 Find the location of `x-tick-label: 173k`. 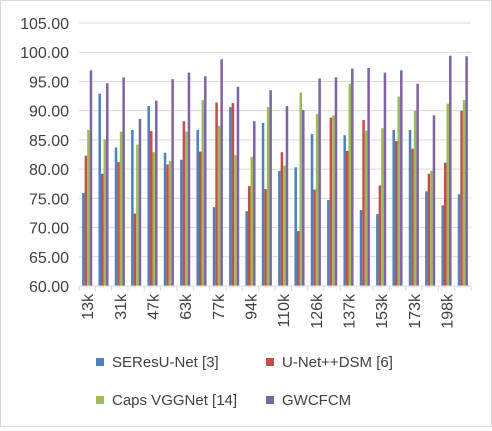

x-tick-label: 173k is located at coordinates (415, 311).